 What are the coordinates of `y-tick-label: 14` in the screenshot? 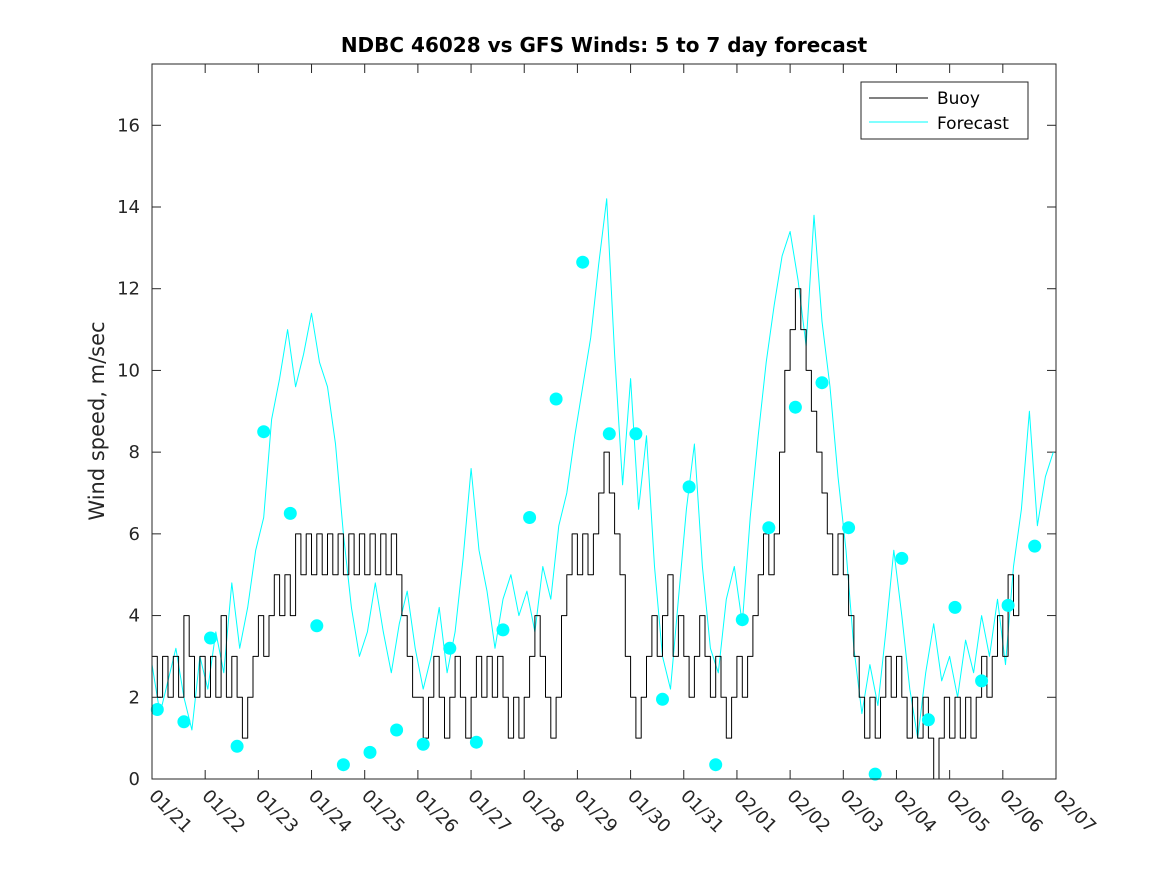 It's located at (128, 207).